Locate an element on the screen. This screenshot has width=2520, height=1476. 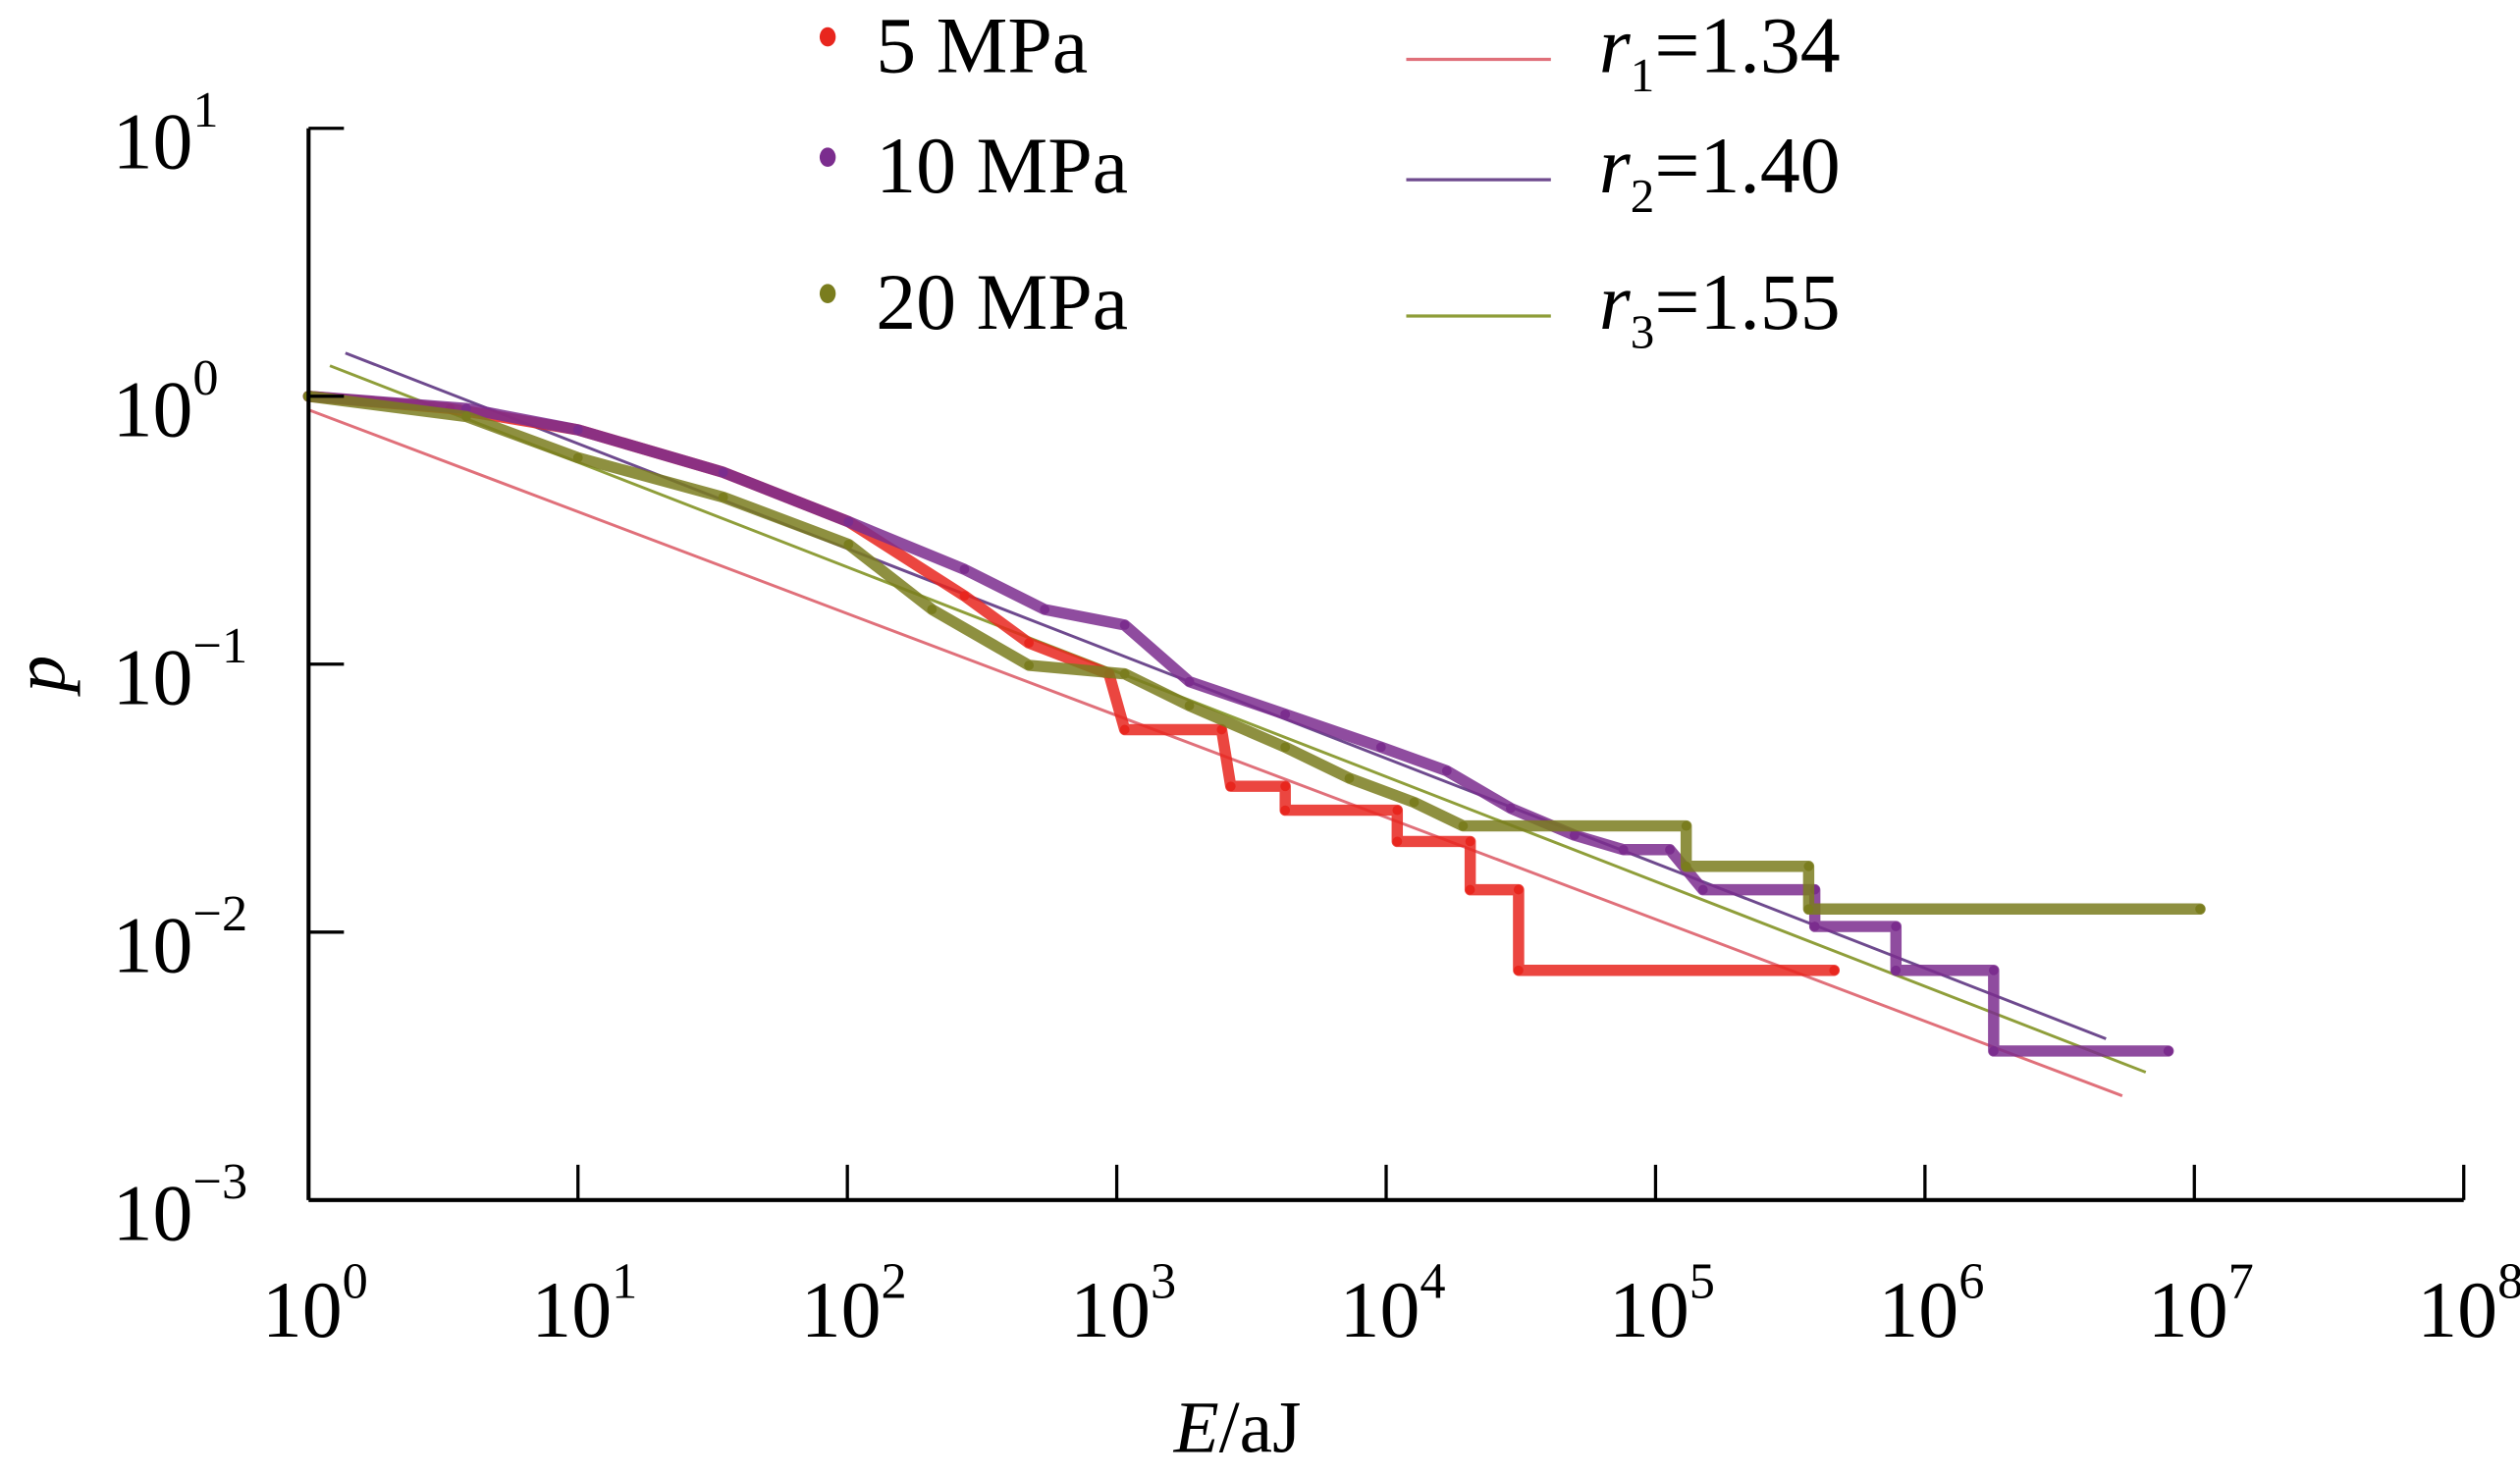
y-tick-label-exponent: −1 is located at coordinates (219, 645).